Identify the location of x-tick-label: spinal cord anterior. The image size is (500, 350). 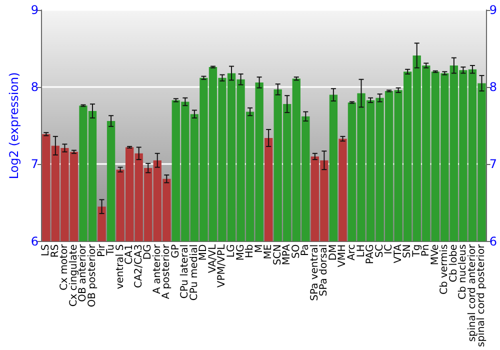
(472, 292).